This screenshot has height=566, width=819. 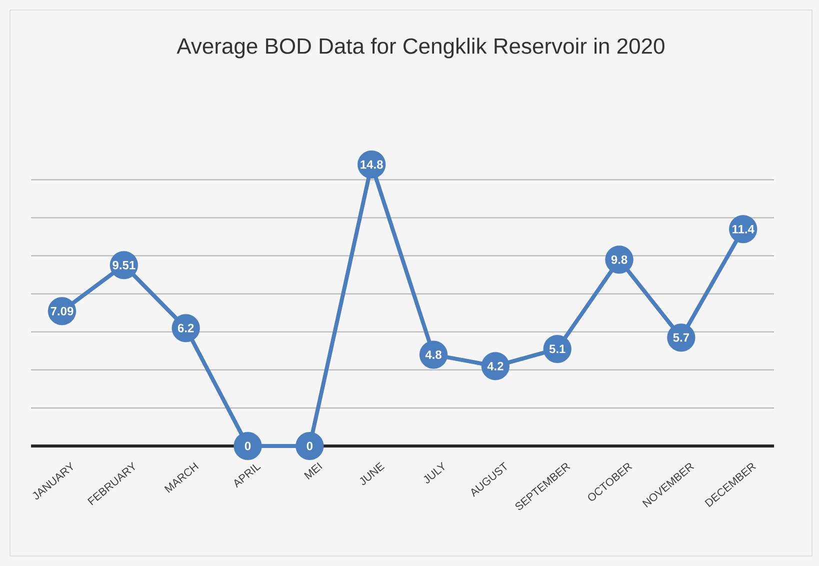 I want to click on chart-title: Average BOD Data for Cengklik Reservoir in 2020, so click(x=420, y=48).